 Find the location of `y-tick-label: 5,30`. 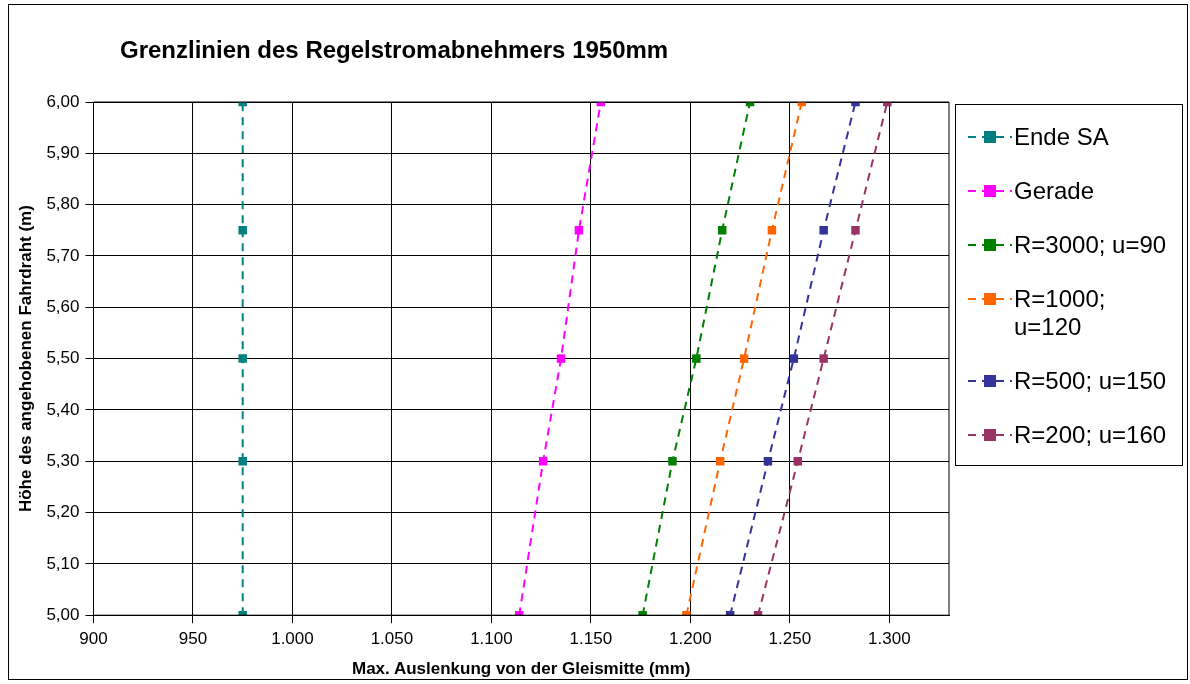

y-tick-label: 5,30 is located at coordinates (63, 460).